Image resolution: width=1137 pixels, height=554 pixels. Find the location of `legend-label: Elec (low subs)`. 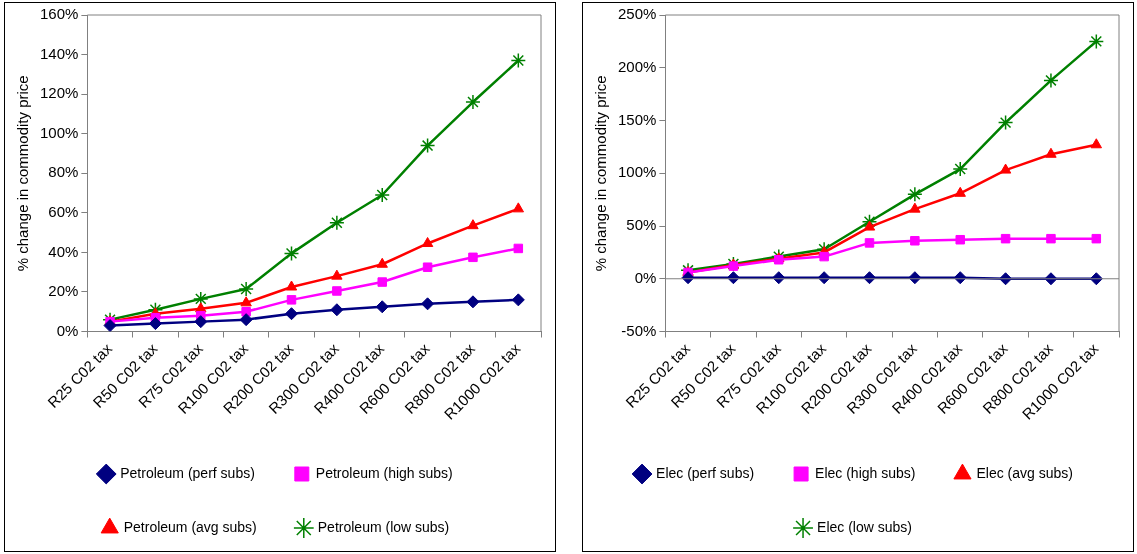

legend-label: Elec (low subs) is located at coordinates (864, 526).